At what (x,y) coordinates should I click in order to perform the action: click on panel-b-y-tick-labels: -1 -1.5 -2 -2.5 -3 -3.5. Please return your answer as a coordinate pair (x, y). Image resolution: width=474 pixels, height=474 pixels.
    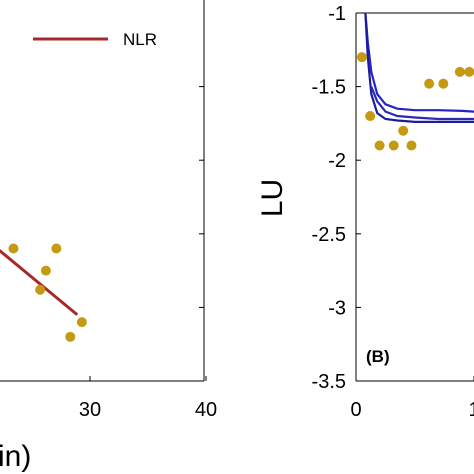
    Looking at the image, I should click on (329, 198).